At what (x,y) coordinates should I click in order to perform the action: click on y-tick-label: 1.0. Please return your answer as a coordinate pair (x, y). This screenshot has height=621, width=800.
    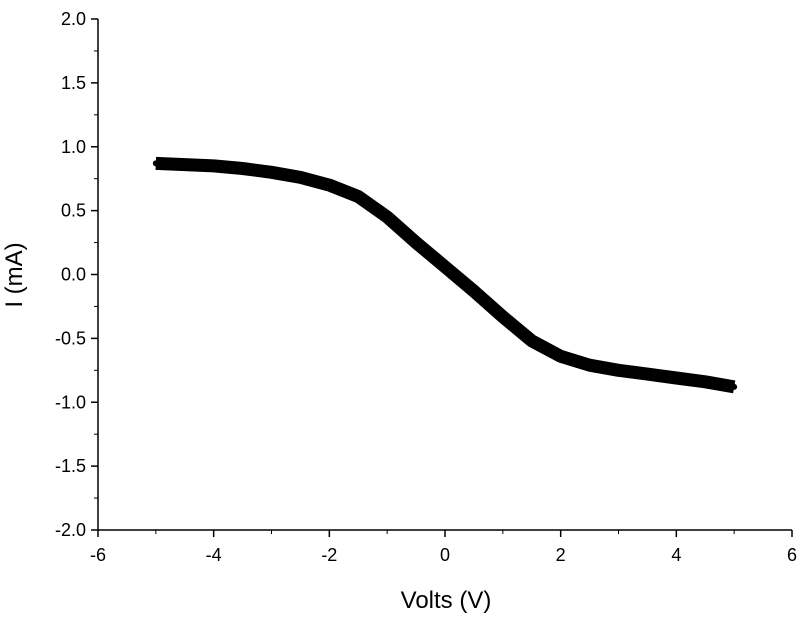
    Looking at the image, I should click on (73, 147).